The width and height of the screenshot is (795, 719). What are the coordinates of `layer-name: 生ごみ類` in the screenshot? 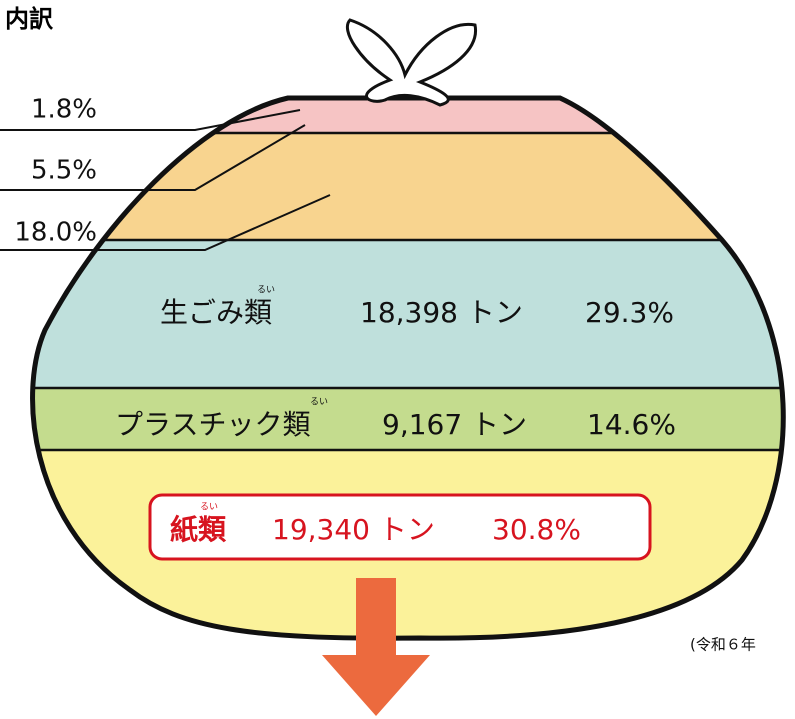 It's located at (216, 312).